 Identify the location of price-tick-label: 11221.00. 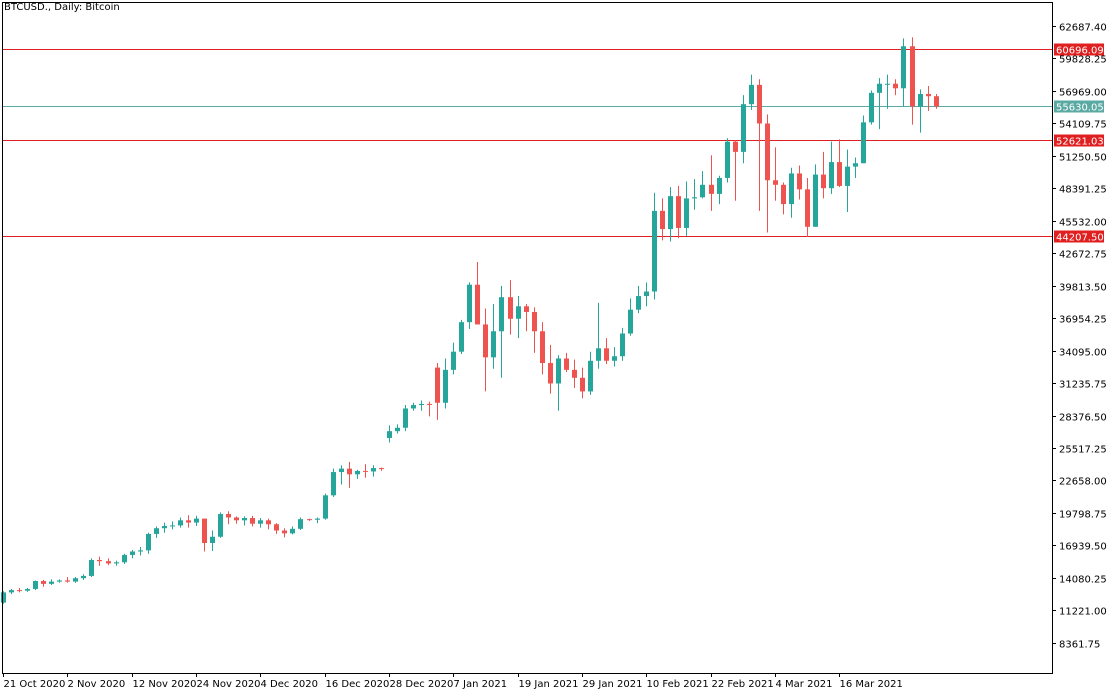
(1083, 612).